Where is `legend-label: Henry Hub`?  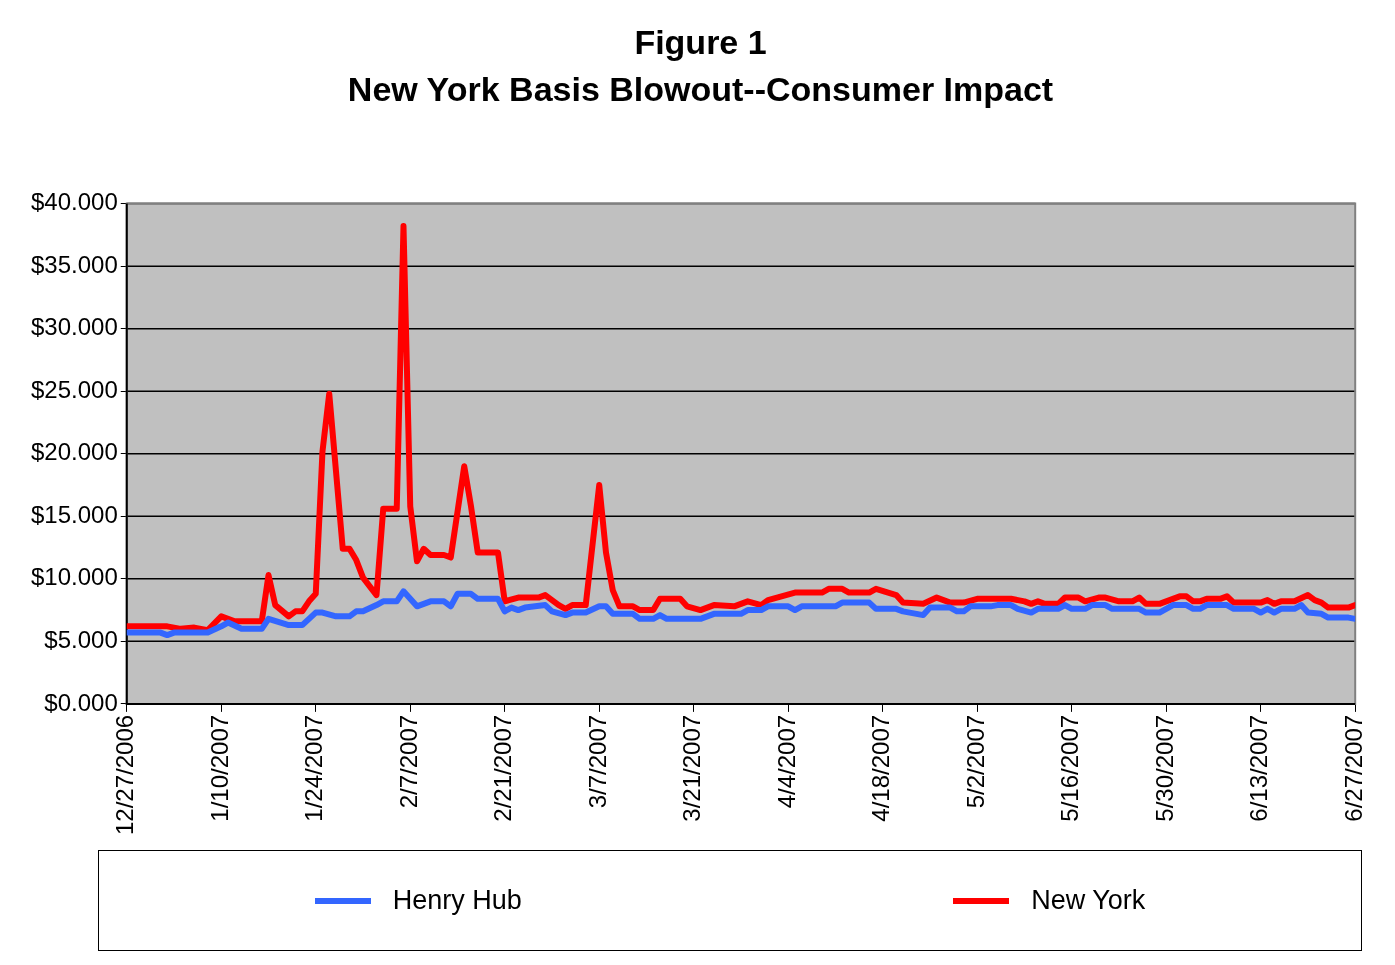 legend-label: Henry Hub is located at coordinates (457, 900).